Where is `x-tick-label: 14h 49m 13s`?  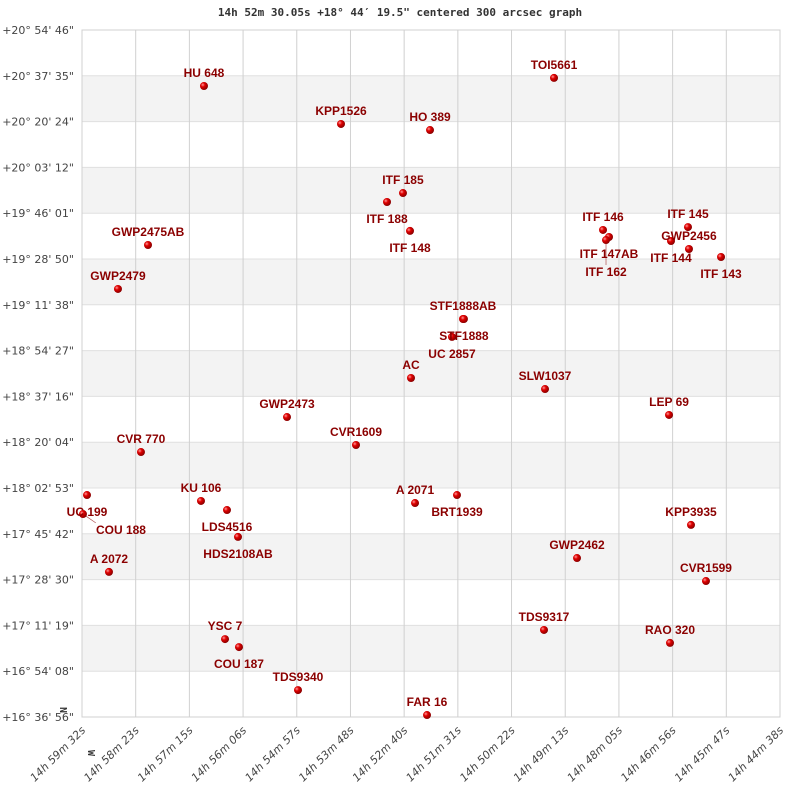 x-tick-label: 14h 49m 13s is located at coordinates (541, 754).